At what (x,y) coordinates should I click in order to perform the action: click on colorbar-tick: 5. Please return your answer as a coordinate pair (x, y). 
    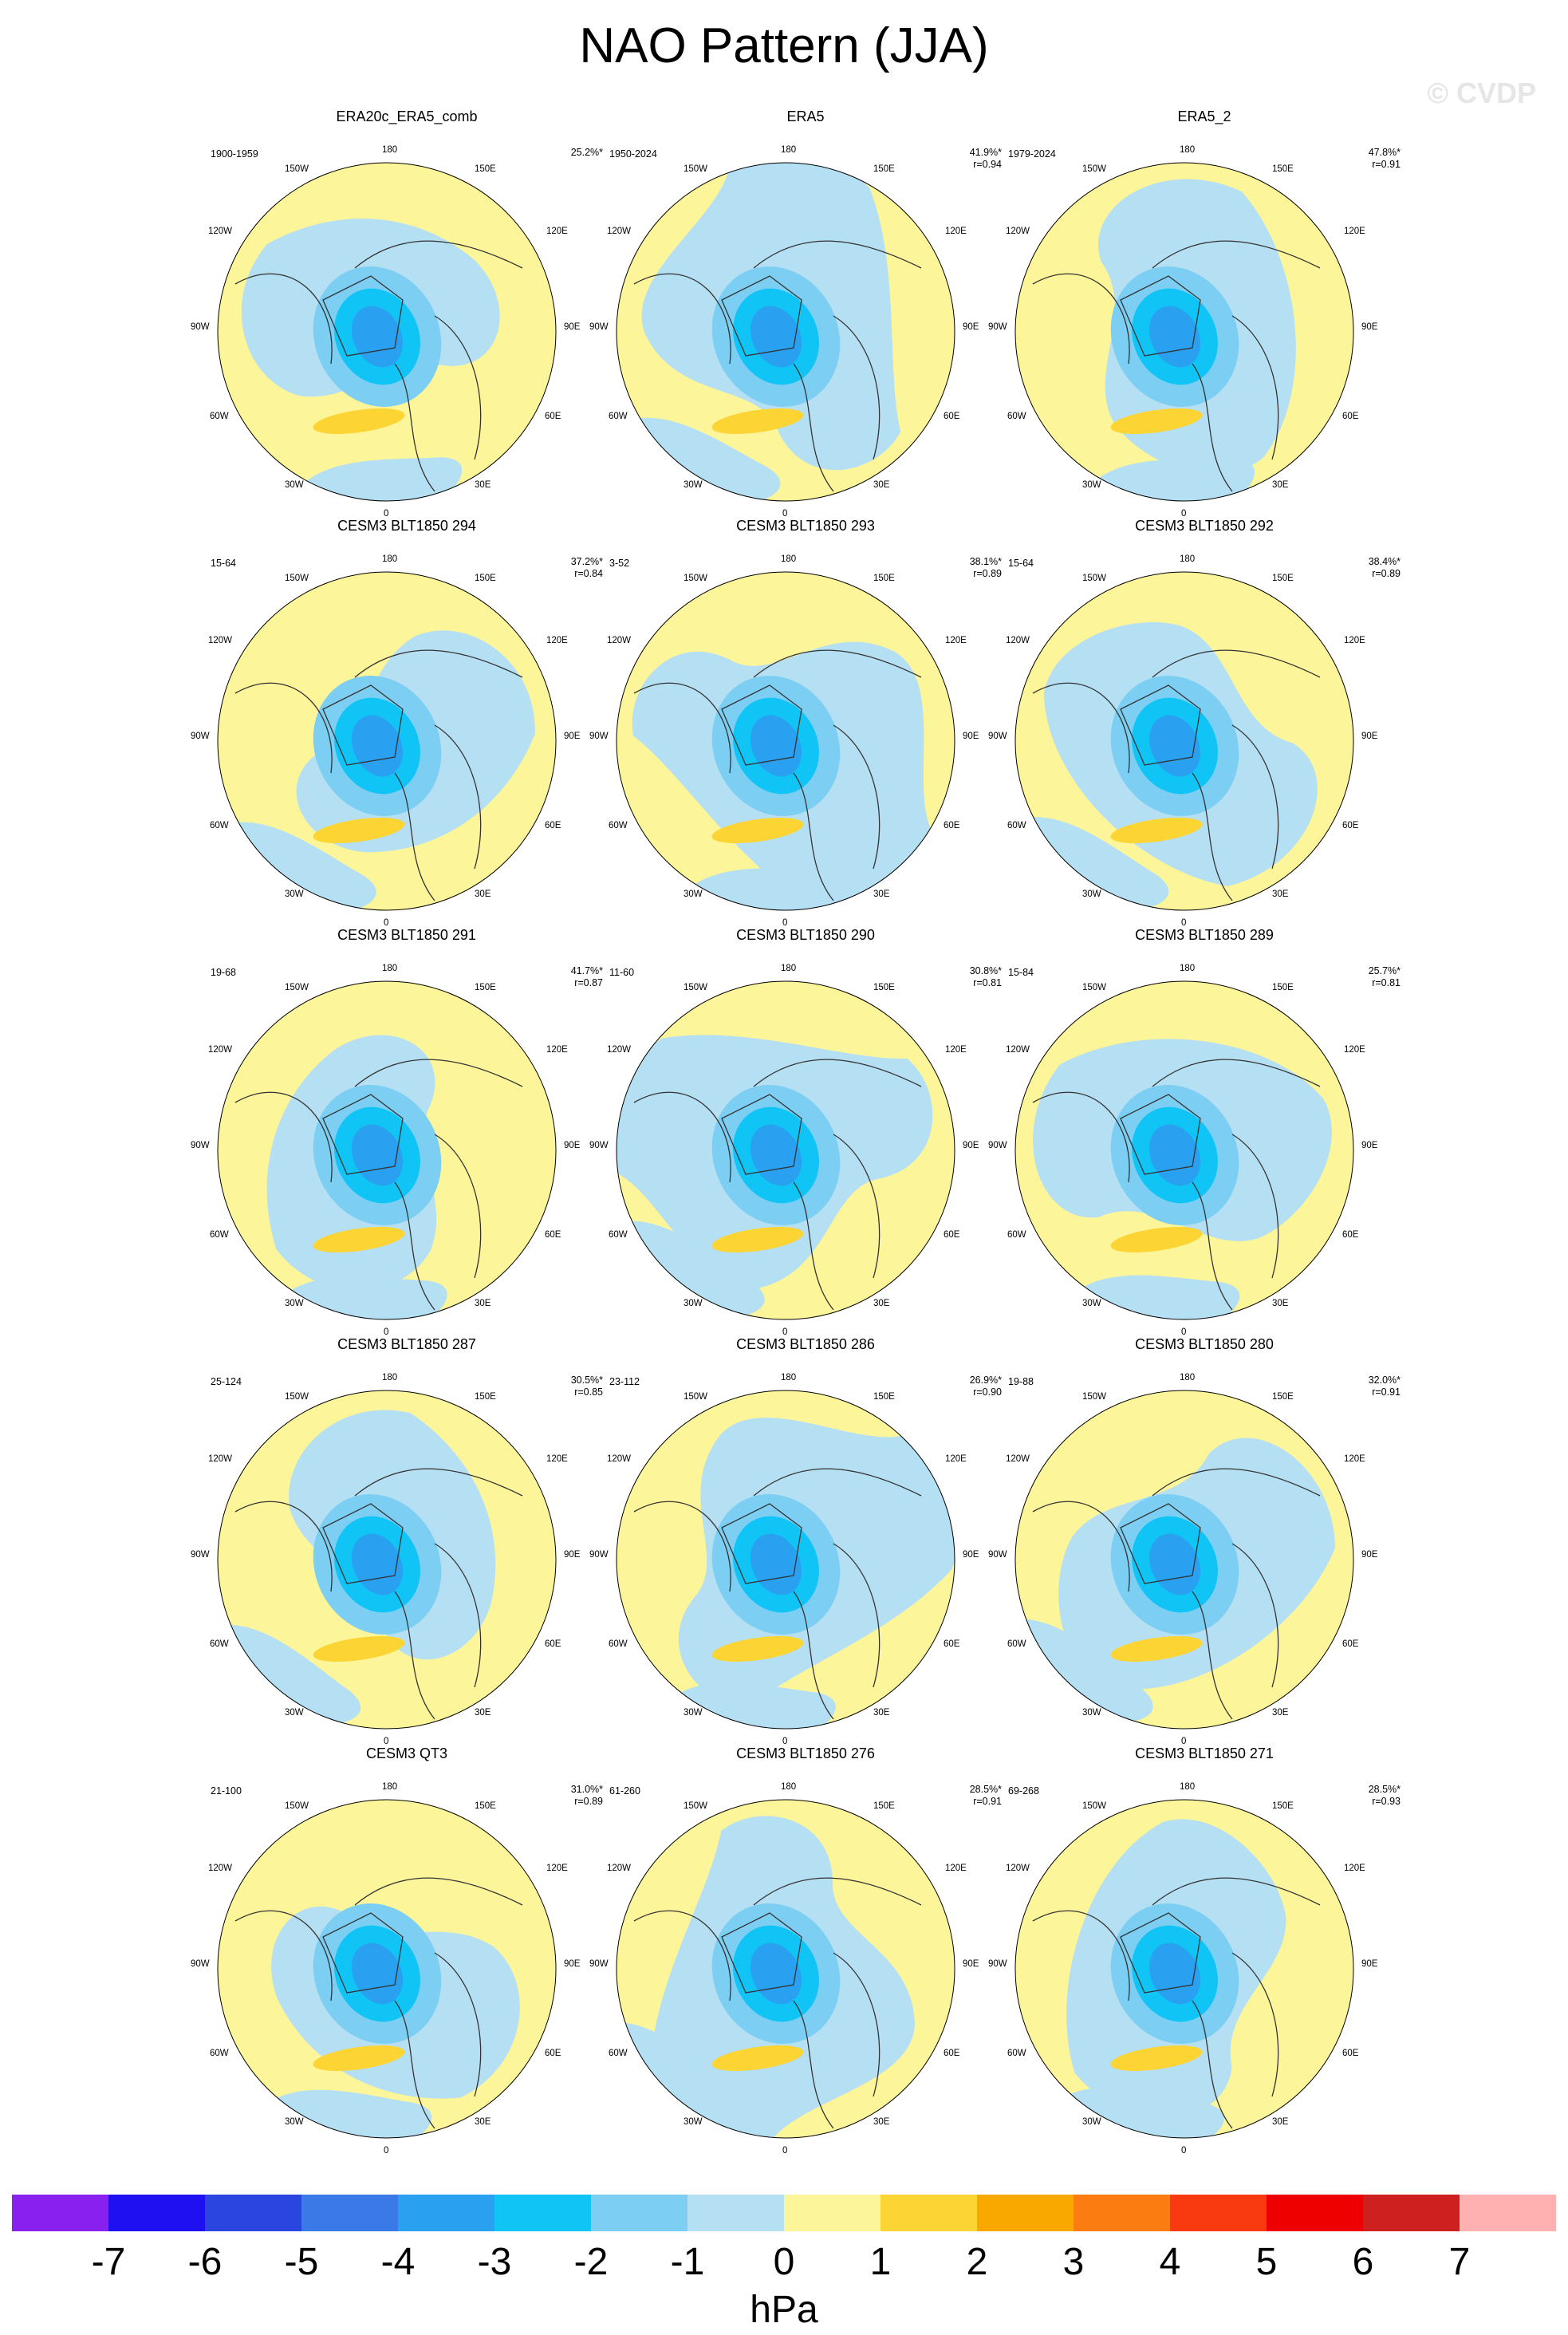
    Looking at the image, I should click on (1266, 2262).